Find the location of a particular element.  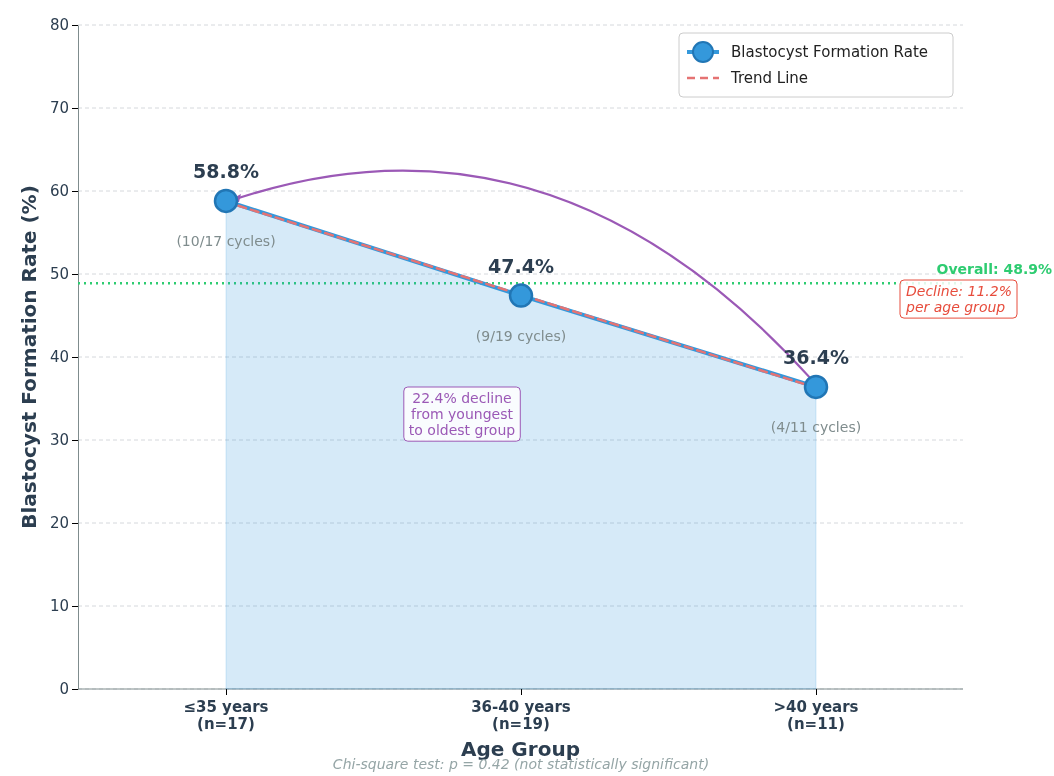

annotation: (4/11 cycles) is located at coordinates (816, 426).